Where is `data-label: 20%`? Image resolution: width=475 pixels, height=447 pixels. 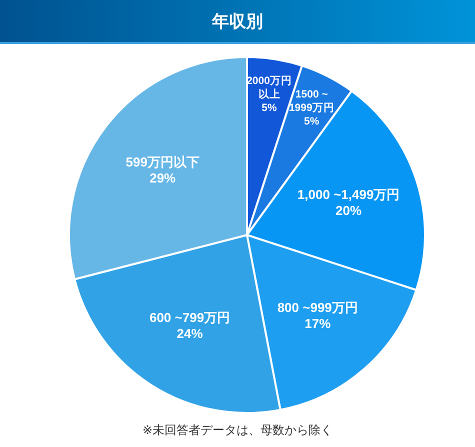
data-label: 20% is located at coordinates (349, 210).